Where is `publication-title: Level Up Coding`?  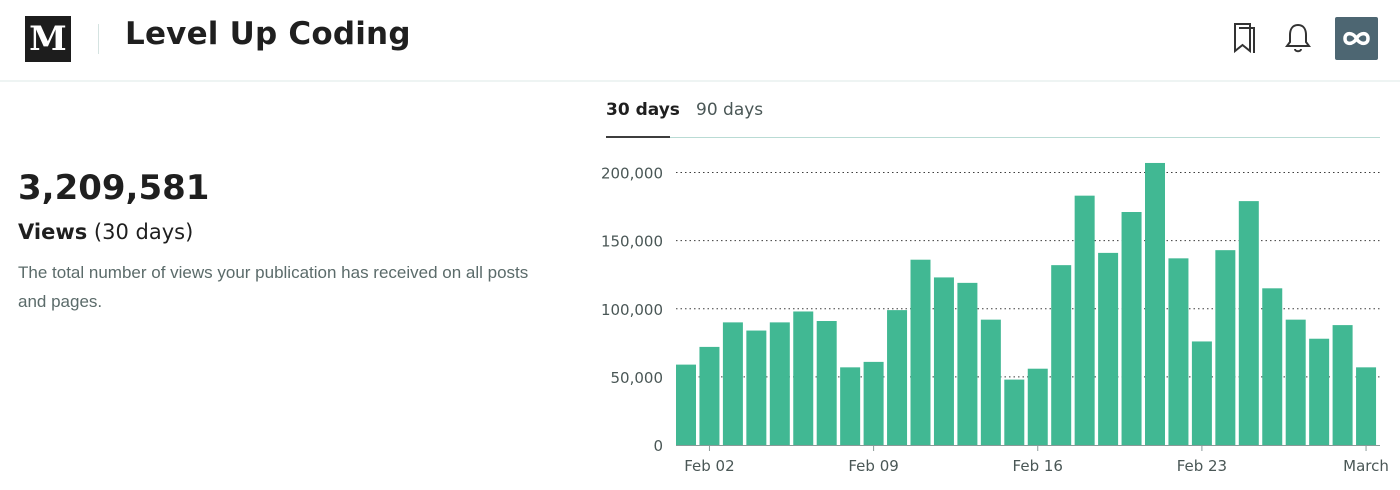
publication-title: Level Up Coding is located at coordinates (268, 34).